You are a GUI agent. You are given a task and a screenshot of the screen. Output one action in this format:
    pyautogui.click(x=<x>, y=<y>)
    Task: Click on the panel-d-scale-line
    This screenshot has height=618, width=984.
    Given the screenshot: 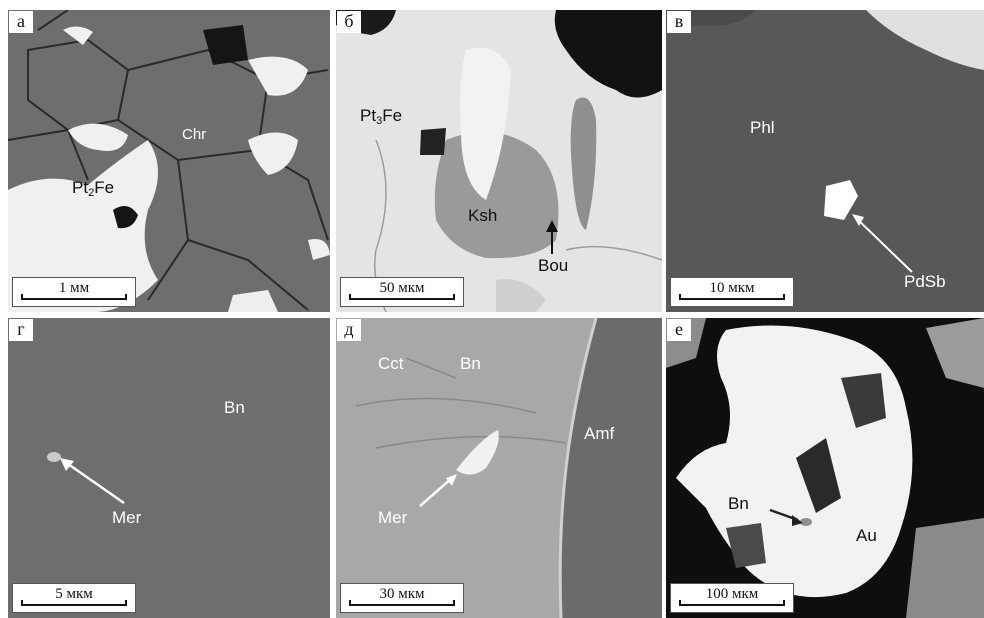 What is the action you would take?
    pyautogui.click(x=402, y=603)
    